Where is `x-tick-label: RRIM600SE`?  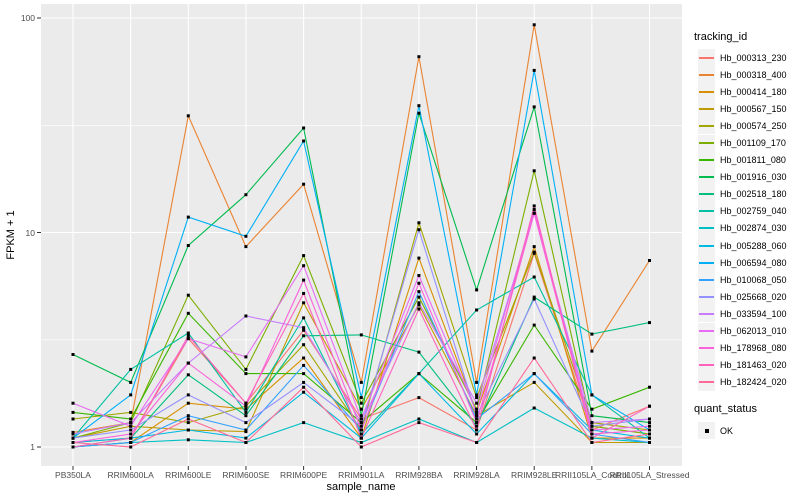 x-tick-label: RRIM600SE is located at coordinates (246, 475).